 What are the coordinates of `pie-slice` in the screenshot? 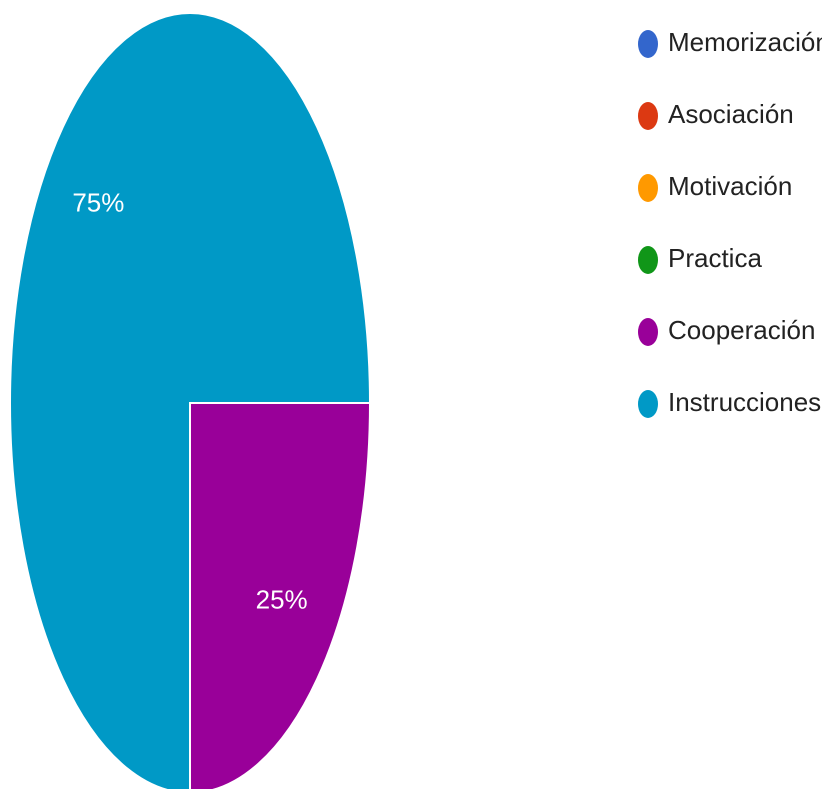 It's located at (280, 595).